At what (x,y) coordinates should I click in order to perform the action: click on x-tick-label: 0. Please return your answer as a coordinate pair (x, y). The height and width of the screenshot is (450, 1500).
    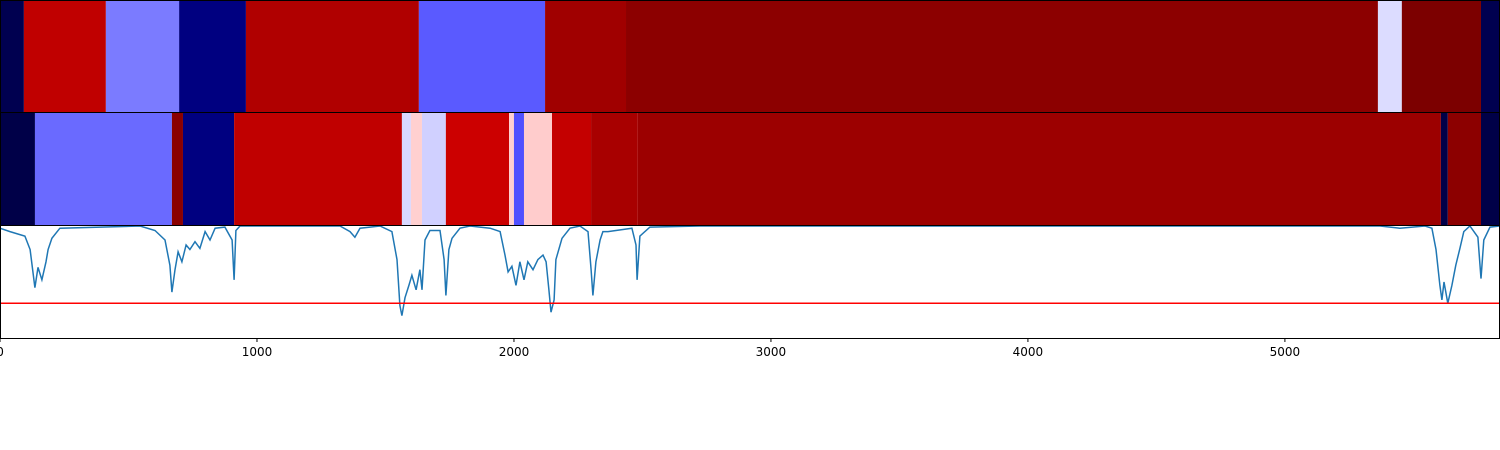
    Looking at the image, I should click on (2, 352).